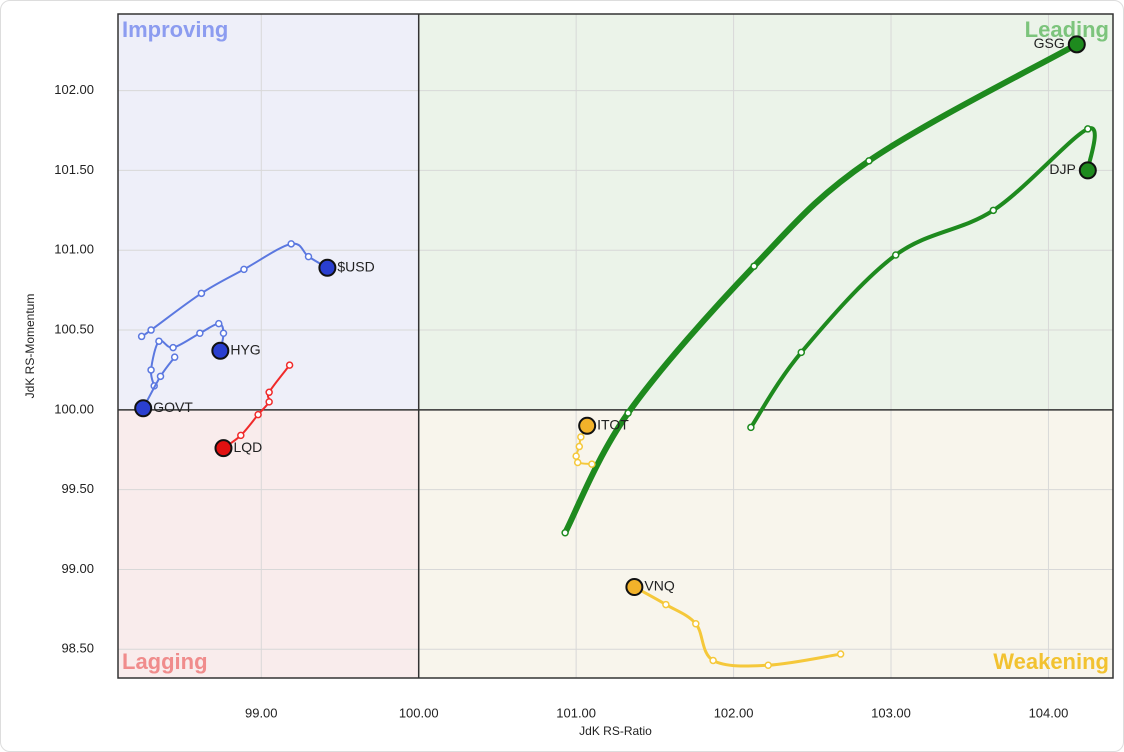  I want to click on y-tick-label: 99.50, so click(77, 488).